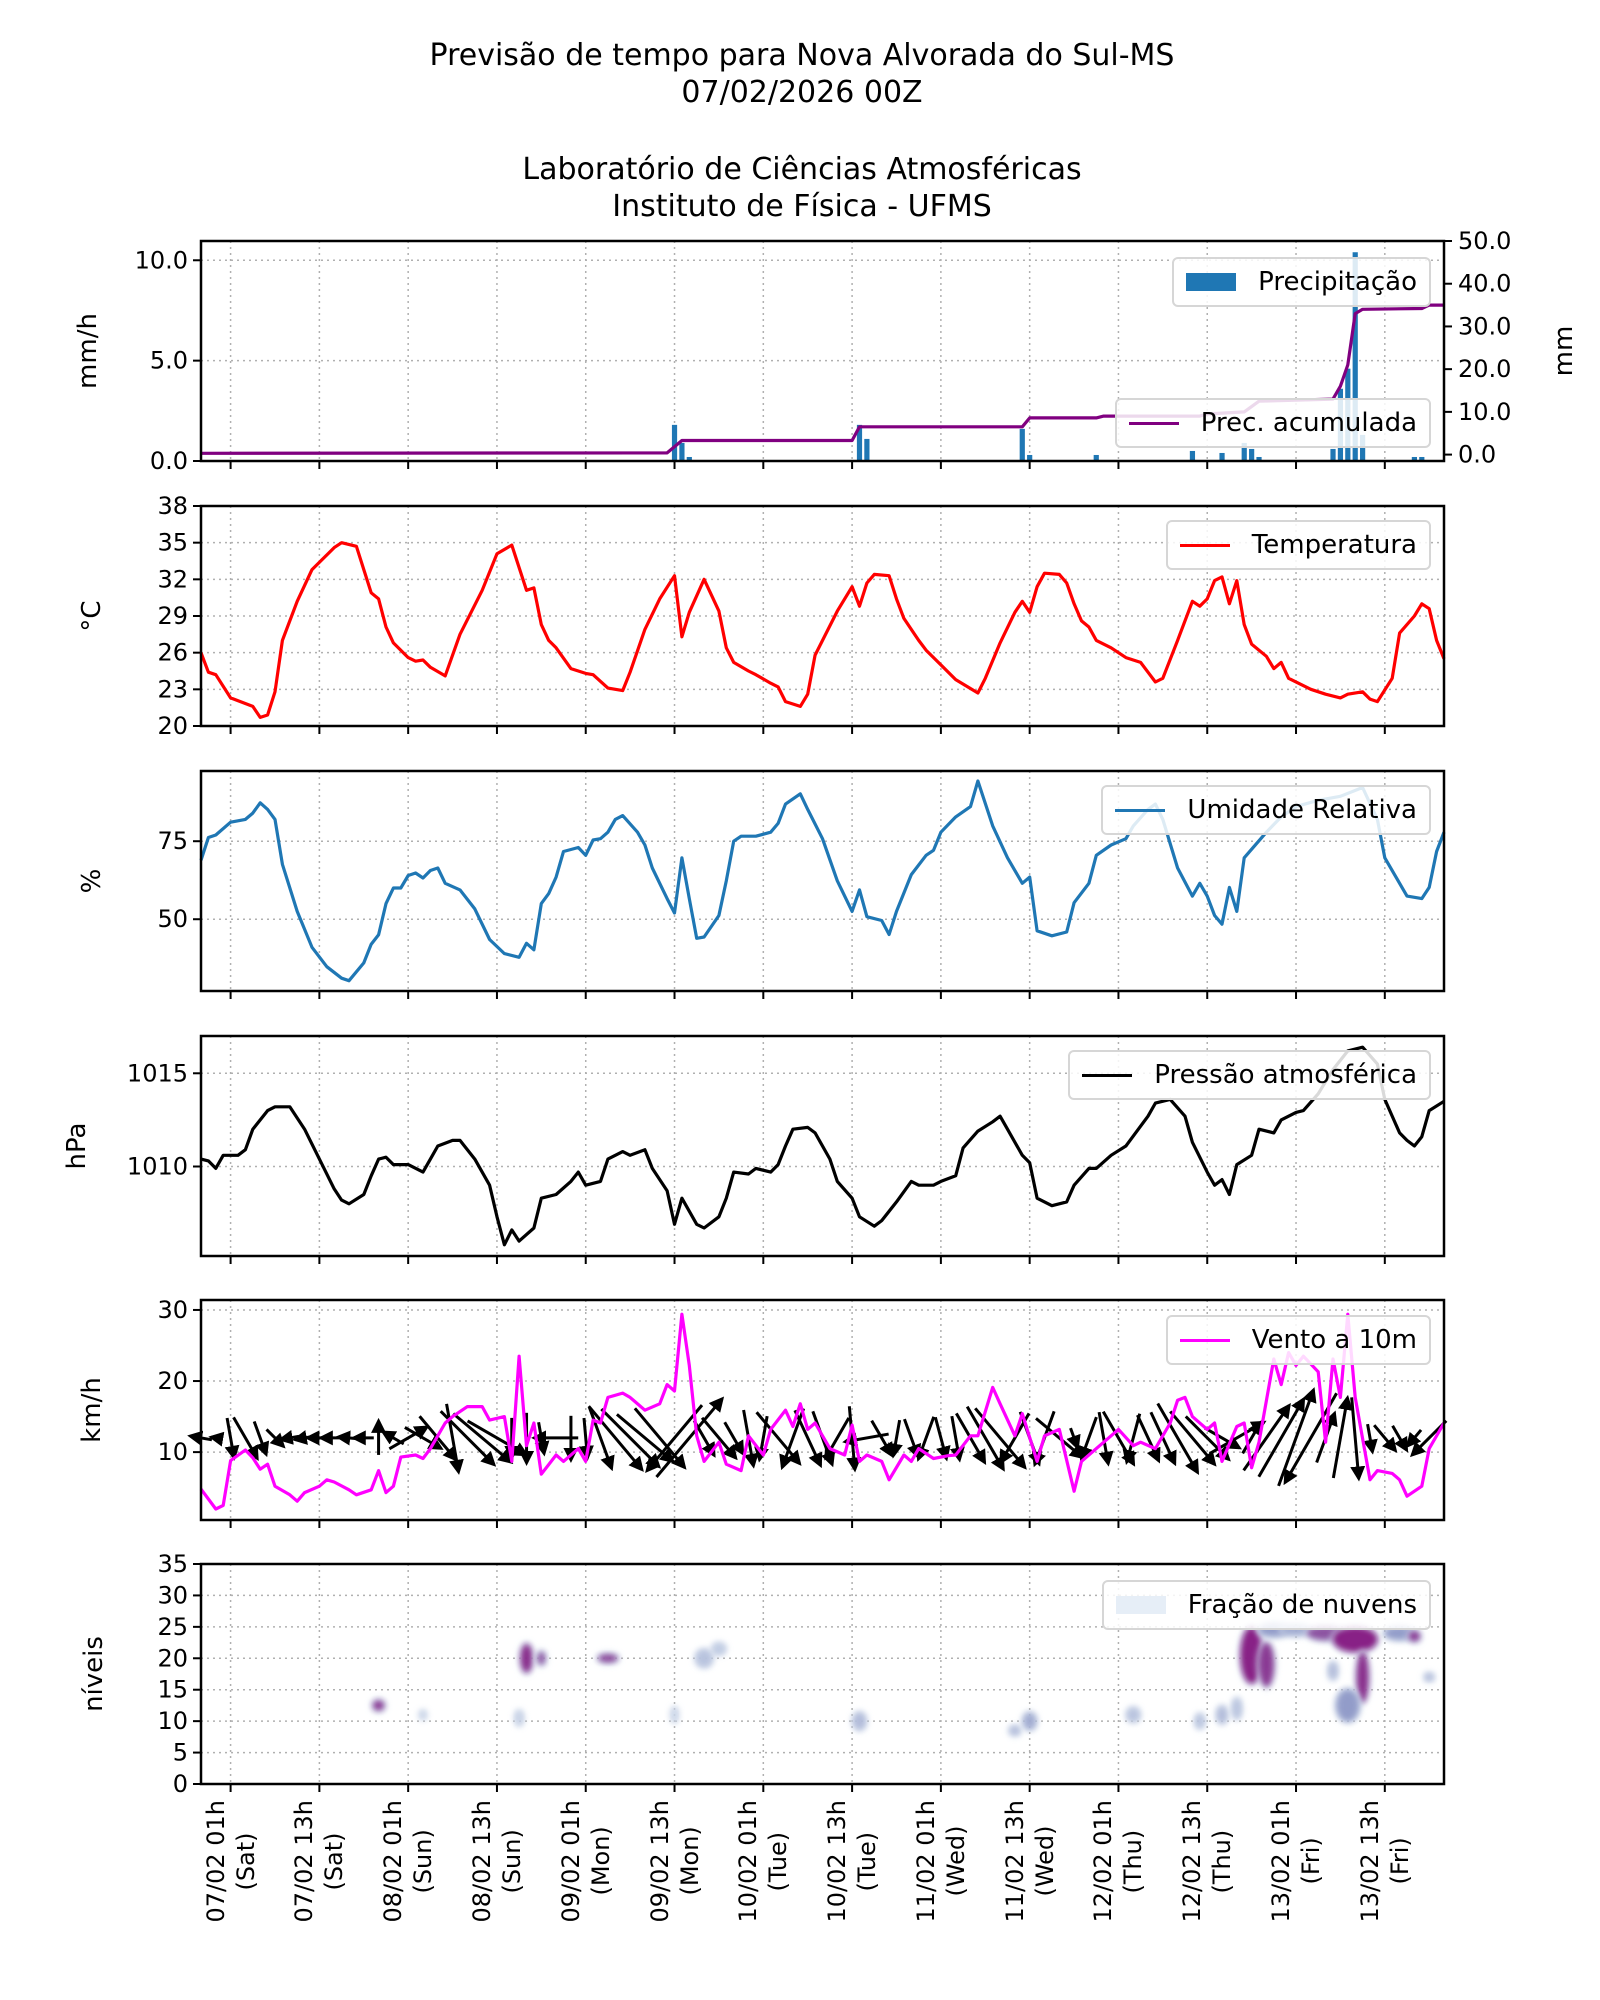 The image size is (1600, 2000). What do you see at coordinates (674, 1861) in the screenshot?
I see `x-tick-label: 09/02 13h (Mon)` at bounding box center [674, 1861].